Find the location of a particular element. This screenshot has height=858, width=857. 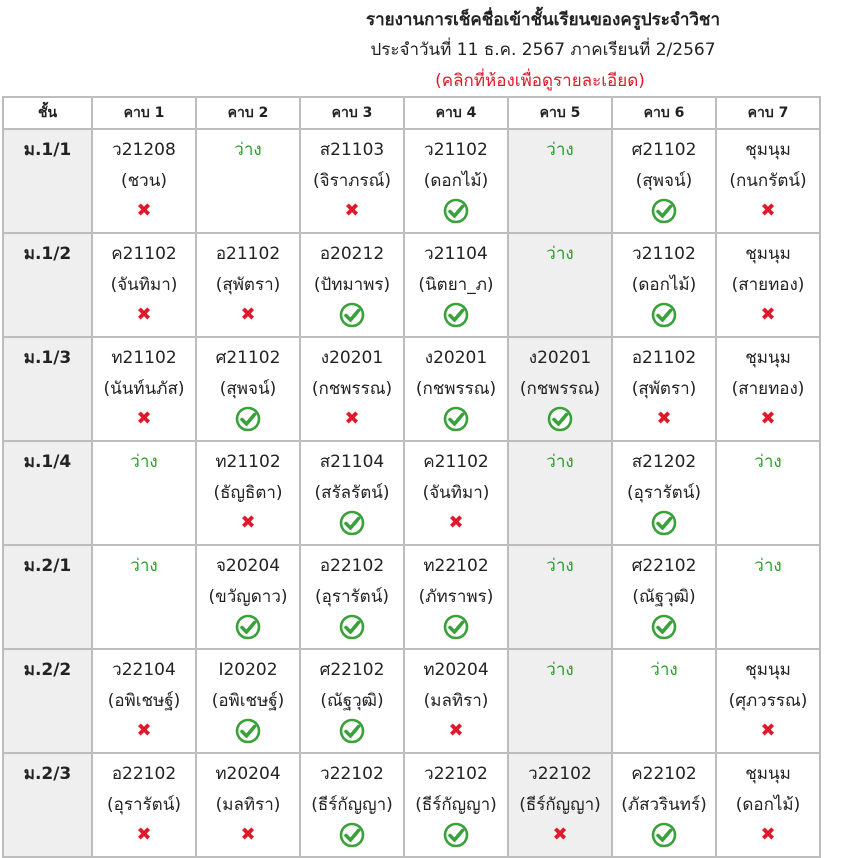

period-cell: ท22102 (ภัทราพร) is located at coordinates (456, 597).